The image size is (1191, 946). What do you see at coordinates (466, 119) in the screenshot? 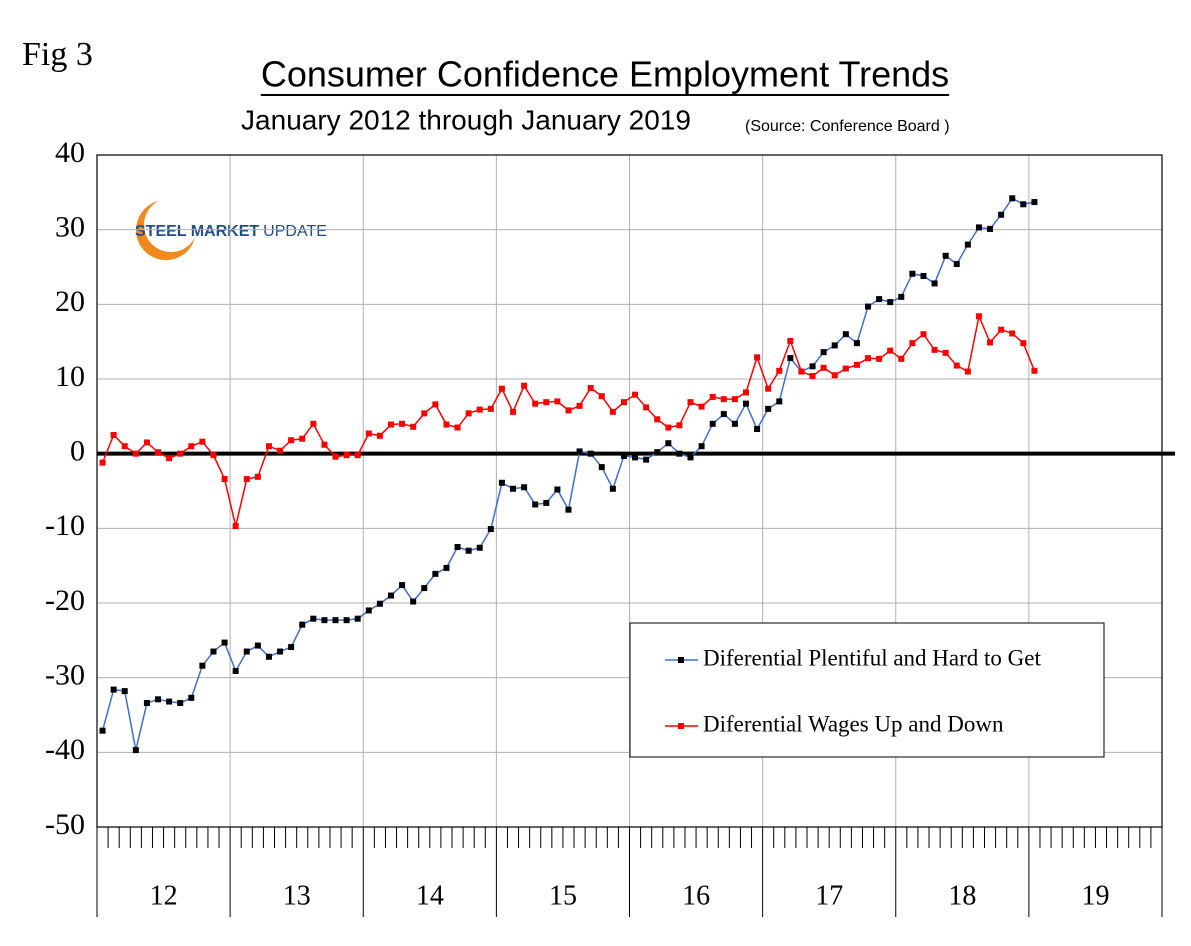
I see `chart-subtitle: January 2012 through January 2019` at bounding box center [466, 119].